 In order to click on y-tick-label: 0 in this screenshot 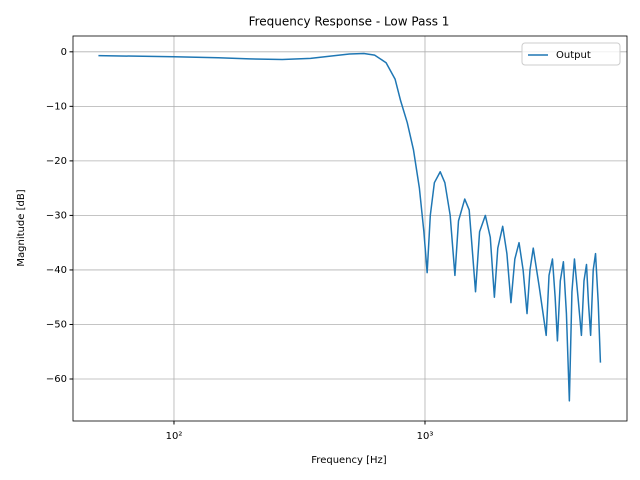, I will do `click(64, 52)`.